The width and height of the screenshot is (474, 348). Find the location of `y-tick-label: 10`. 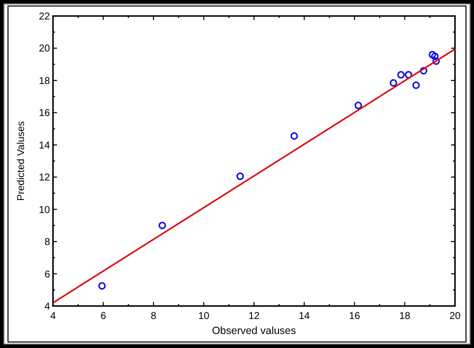

y-tick-label: 10 is located at coordinates (44, 210).